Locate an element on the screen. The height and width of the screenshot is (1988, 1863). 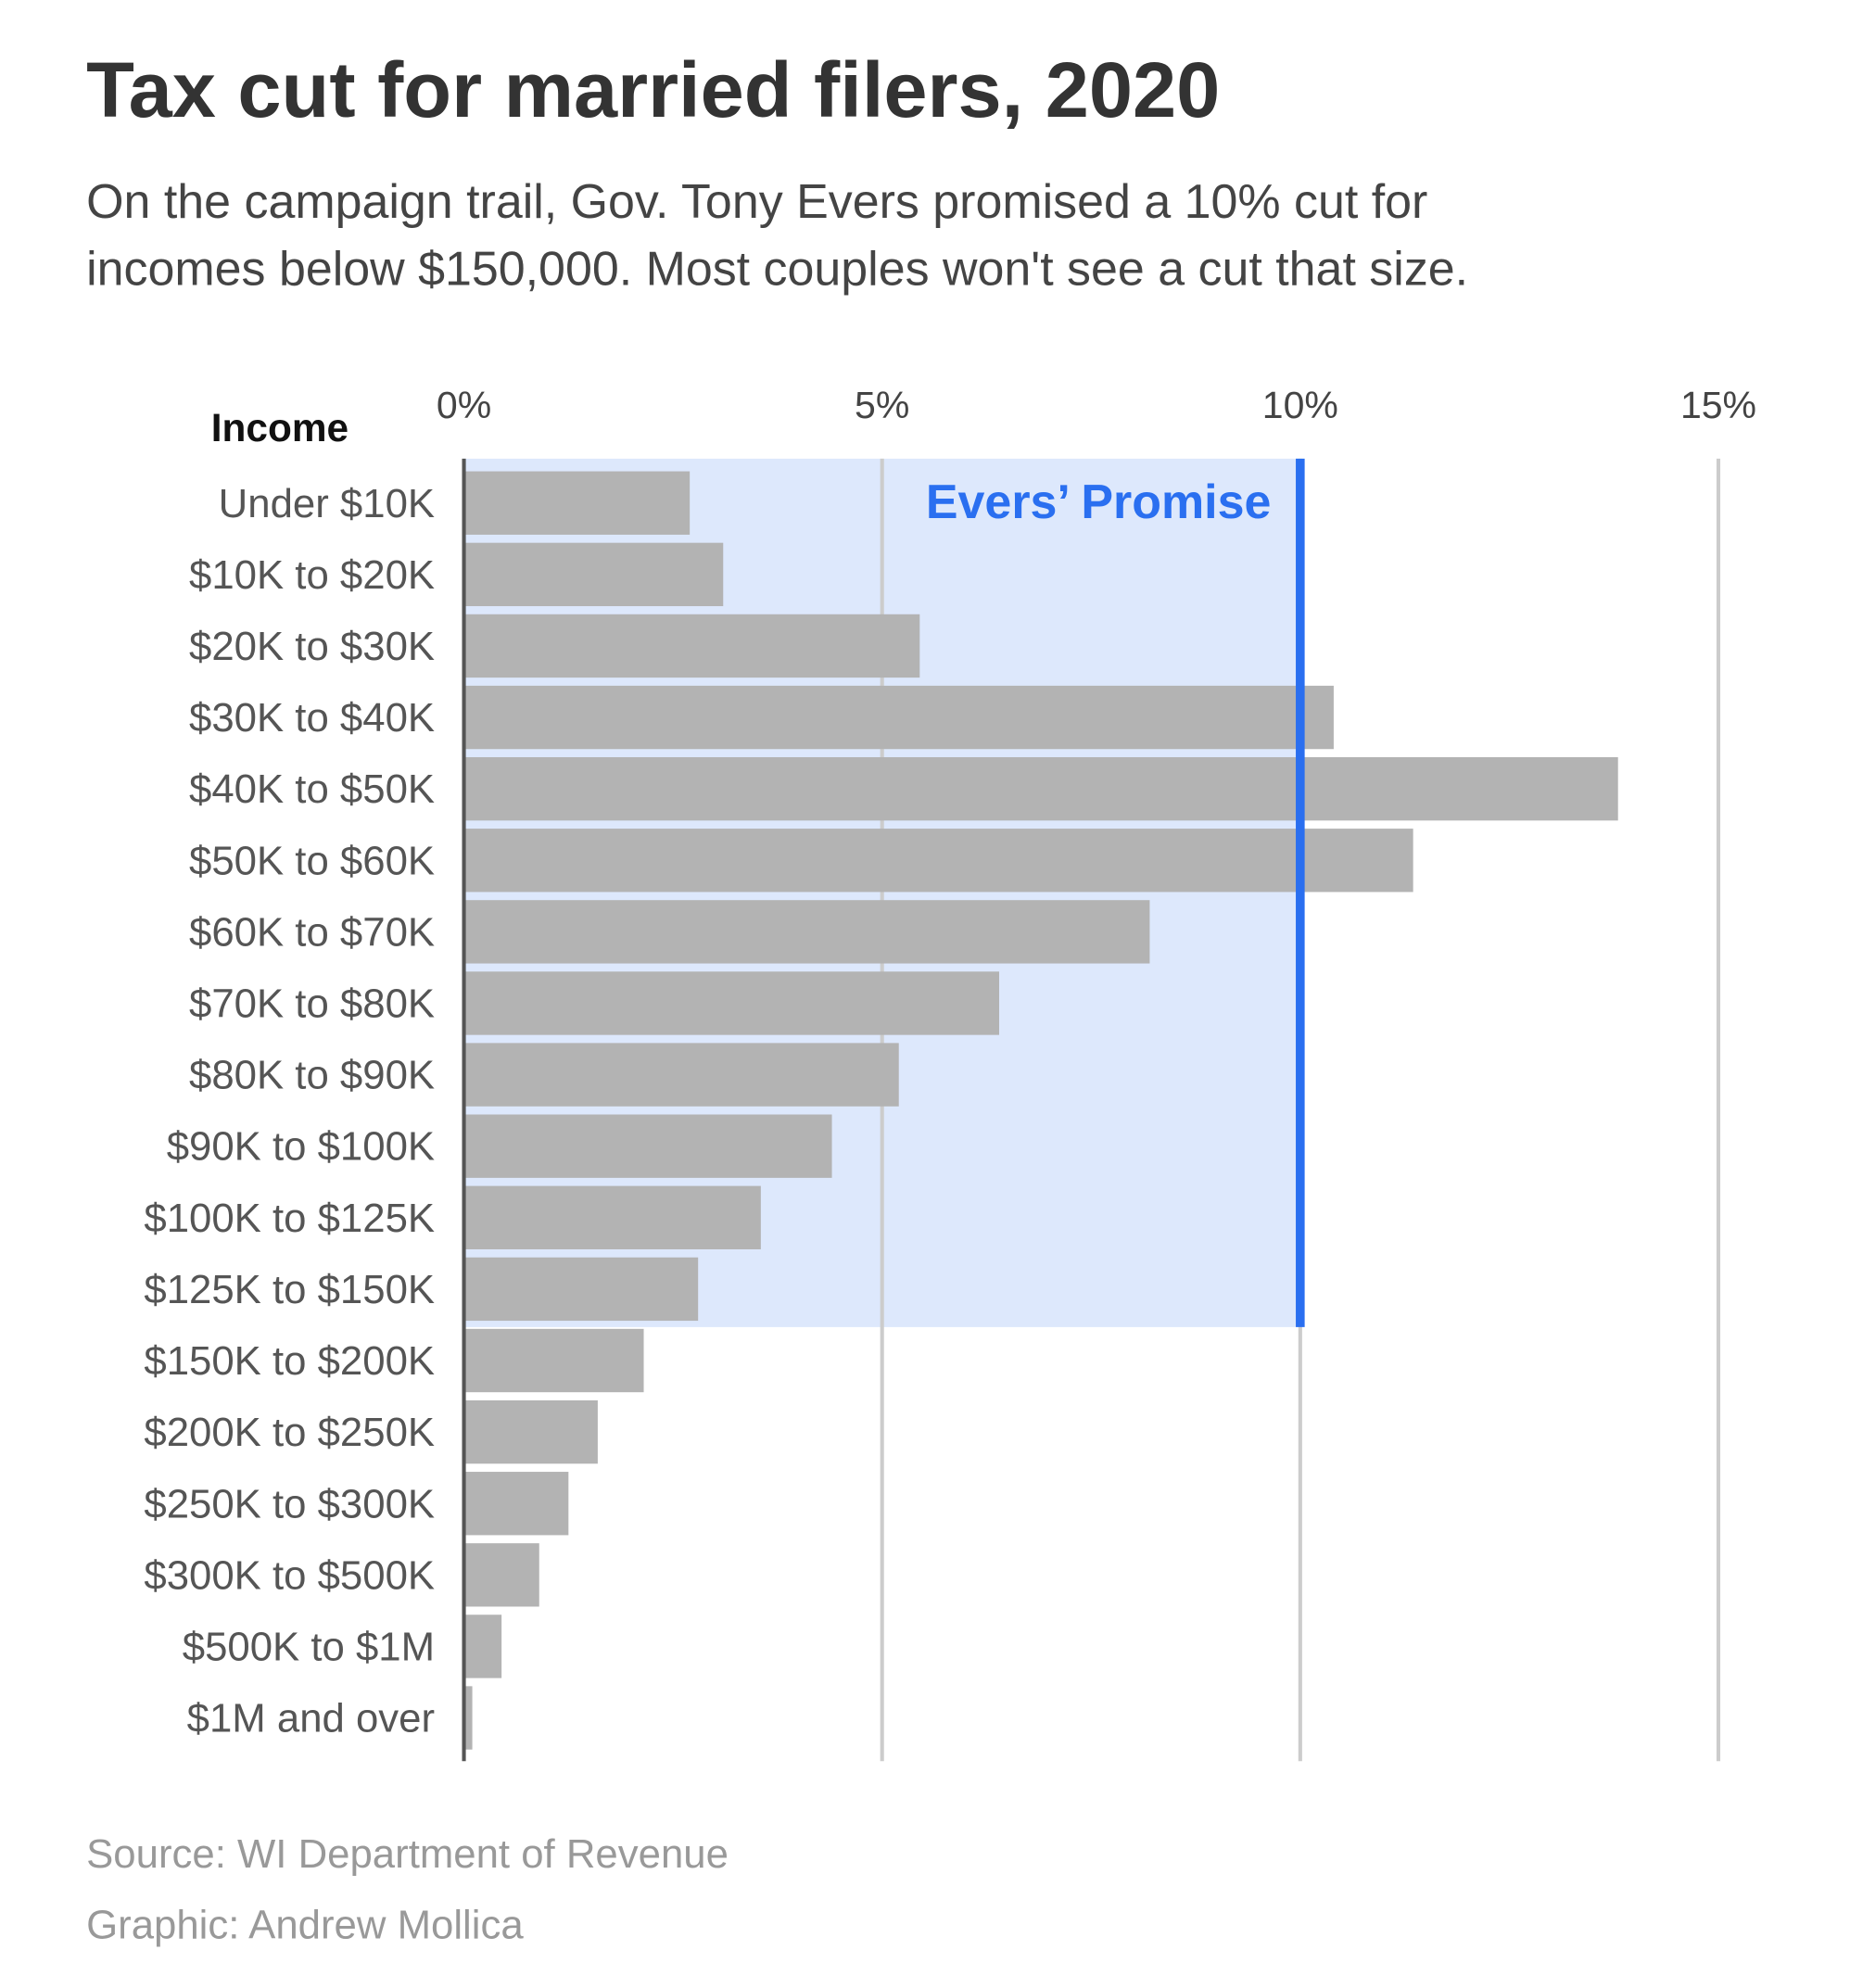
category-label: $1M and over is located at coordinates (311, 1718).